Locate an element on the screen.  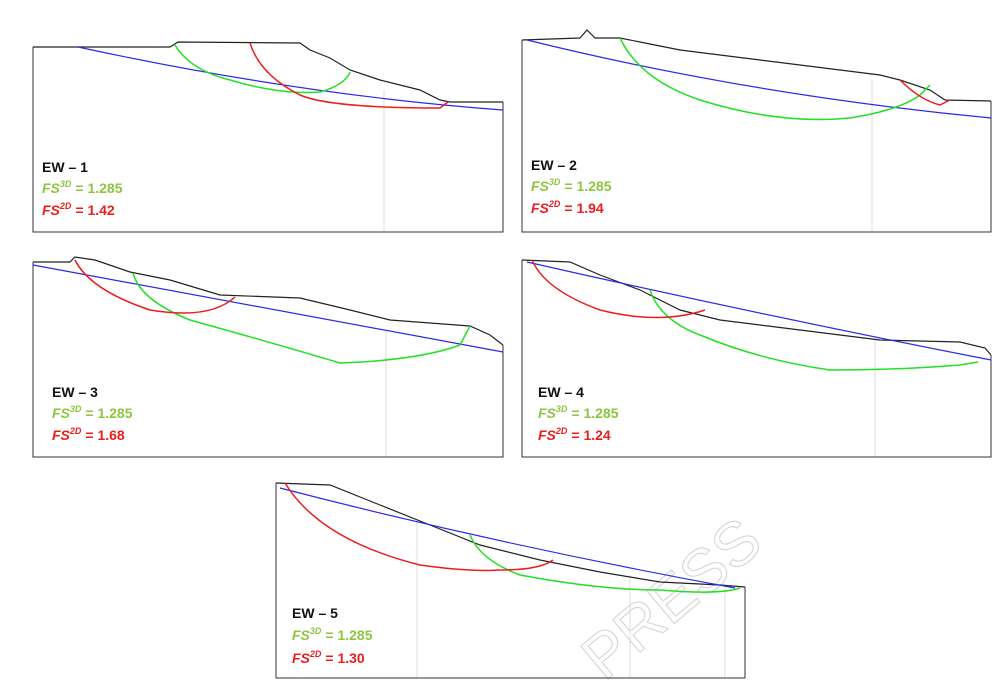
panel-name: EW – 3 is located at coordinates (75, 392).